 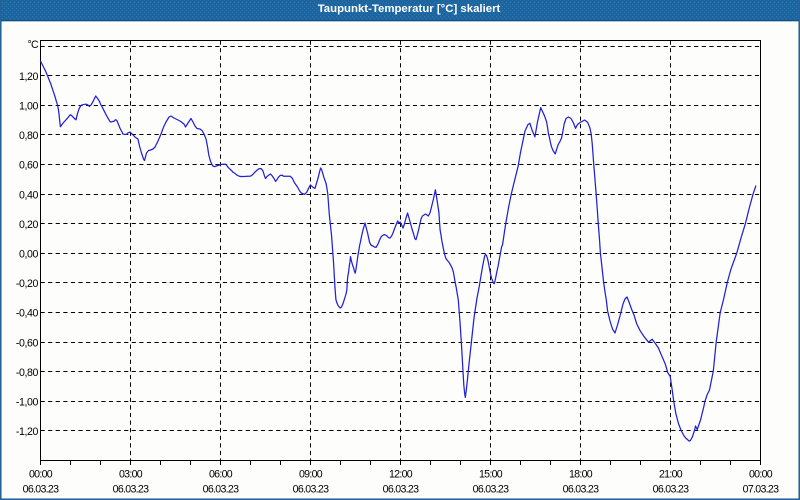 I want to click on svg-text: -1,20, so click(x=27, y=432).